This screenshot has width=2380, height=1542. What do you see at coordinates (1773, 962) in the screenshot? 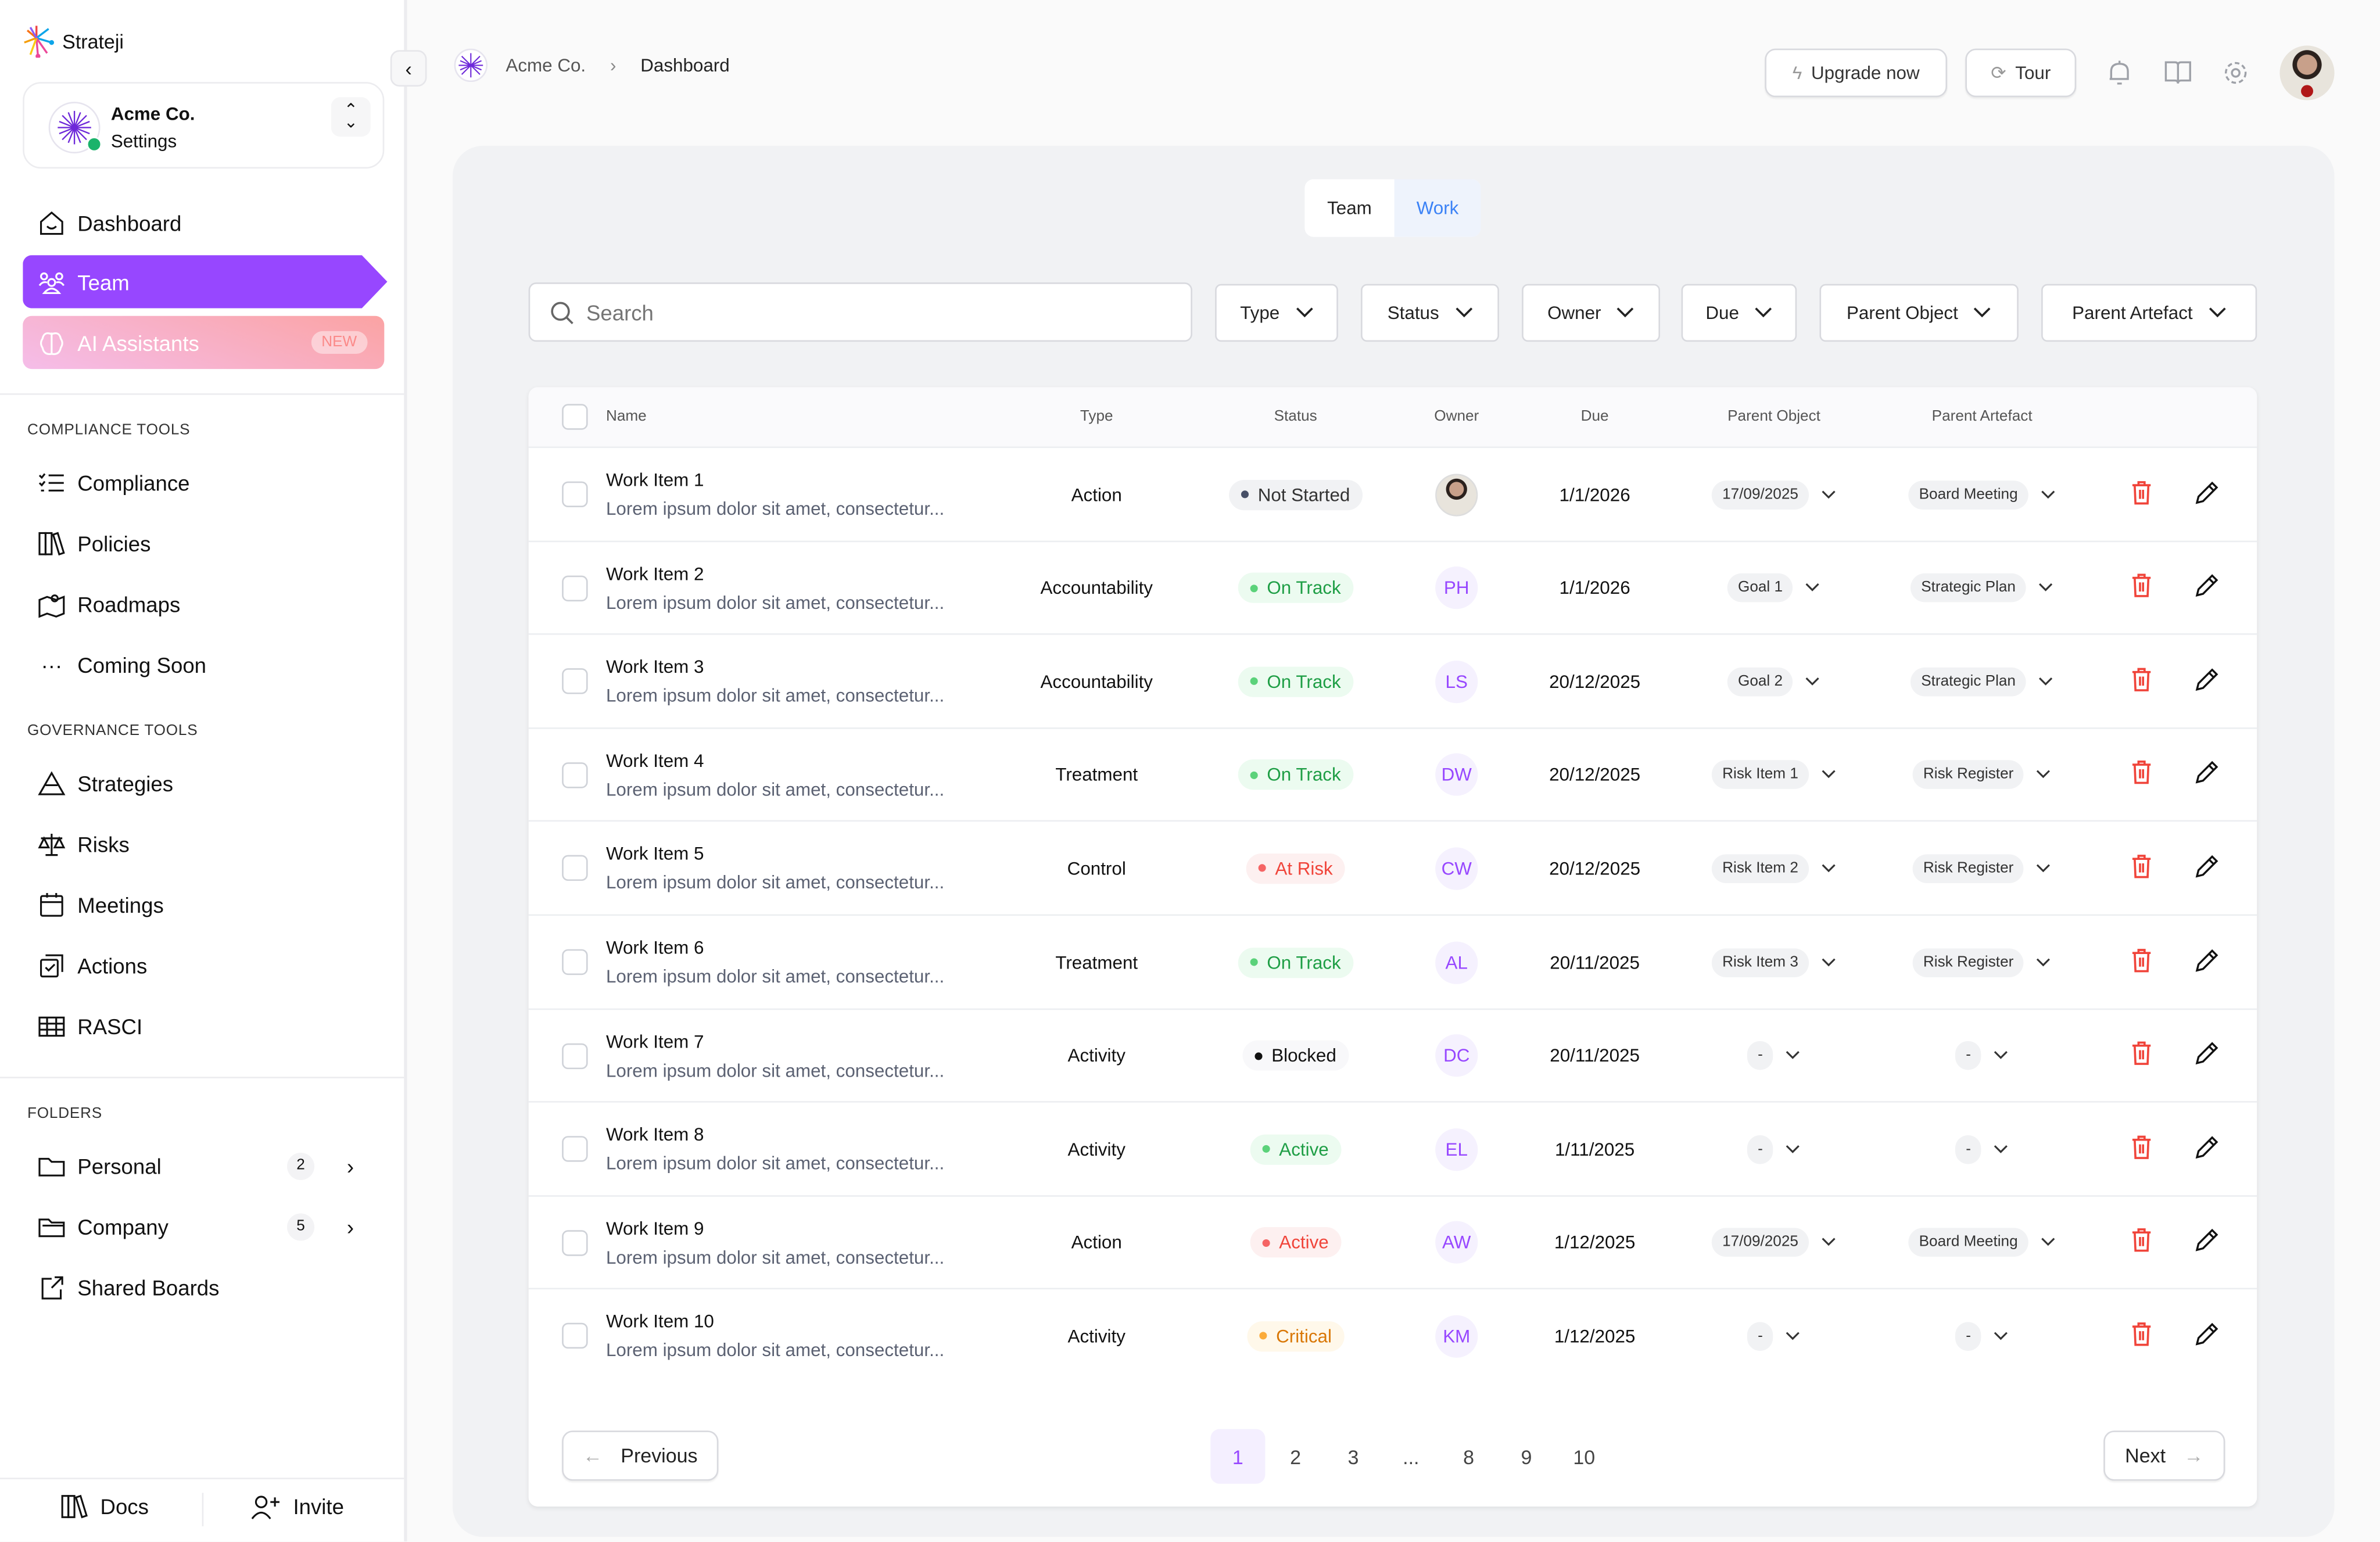
I see `parent-object-select: Risk Item 3` at bounding box center [1773, 962].